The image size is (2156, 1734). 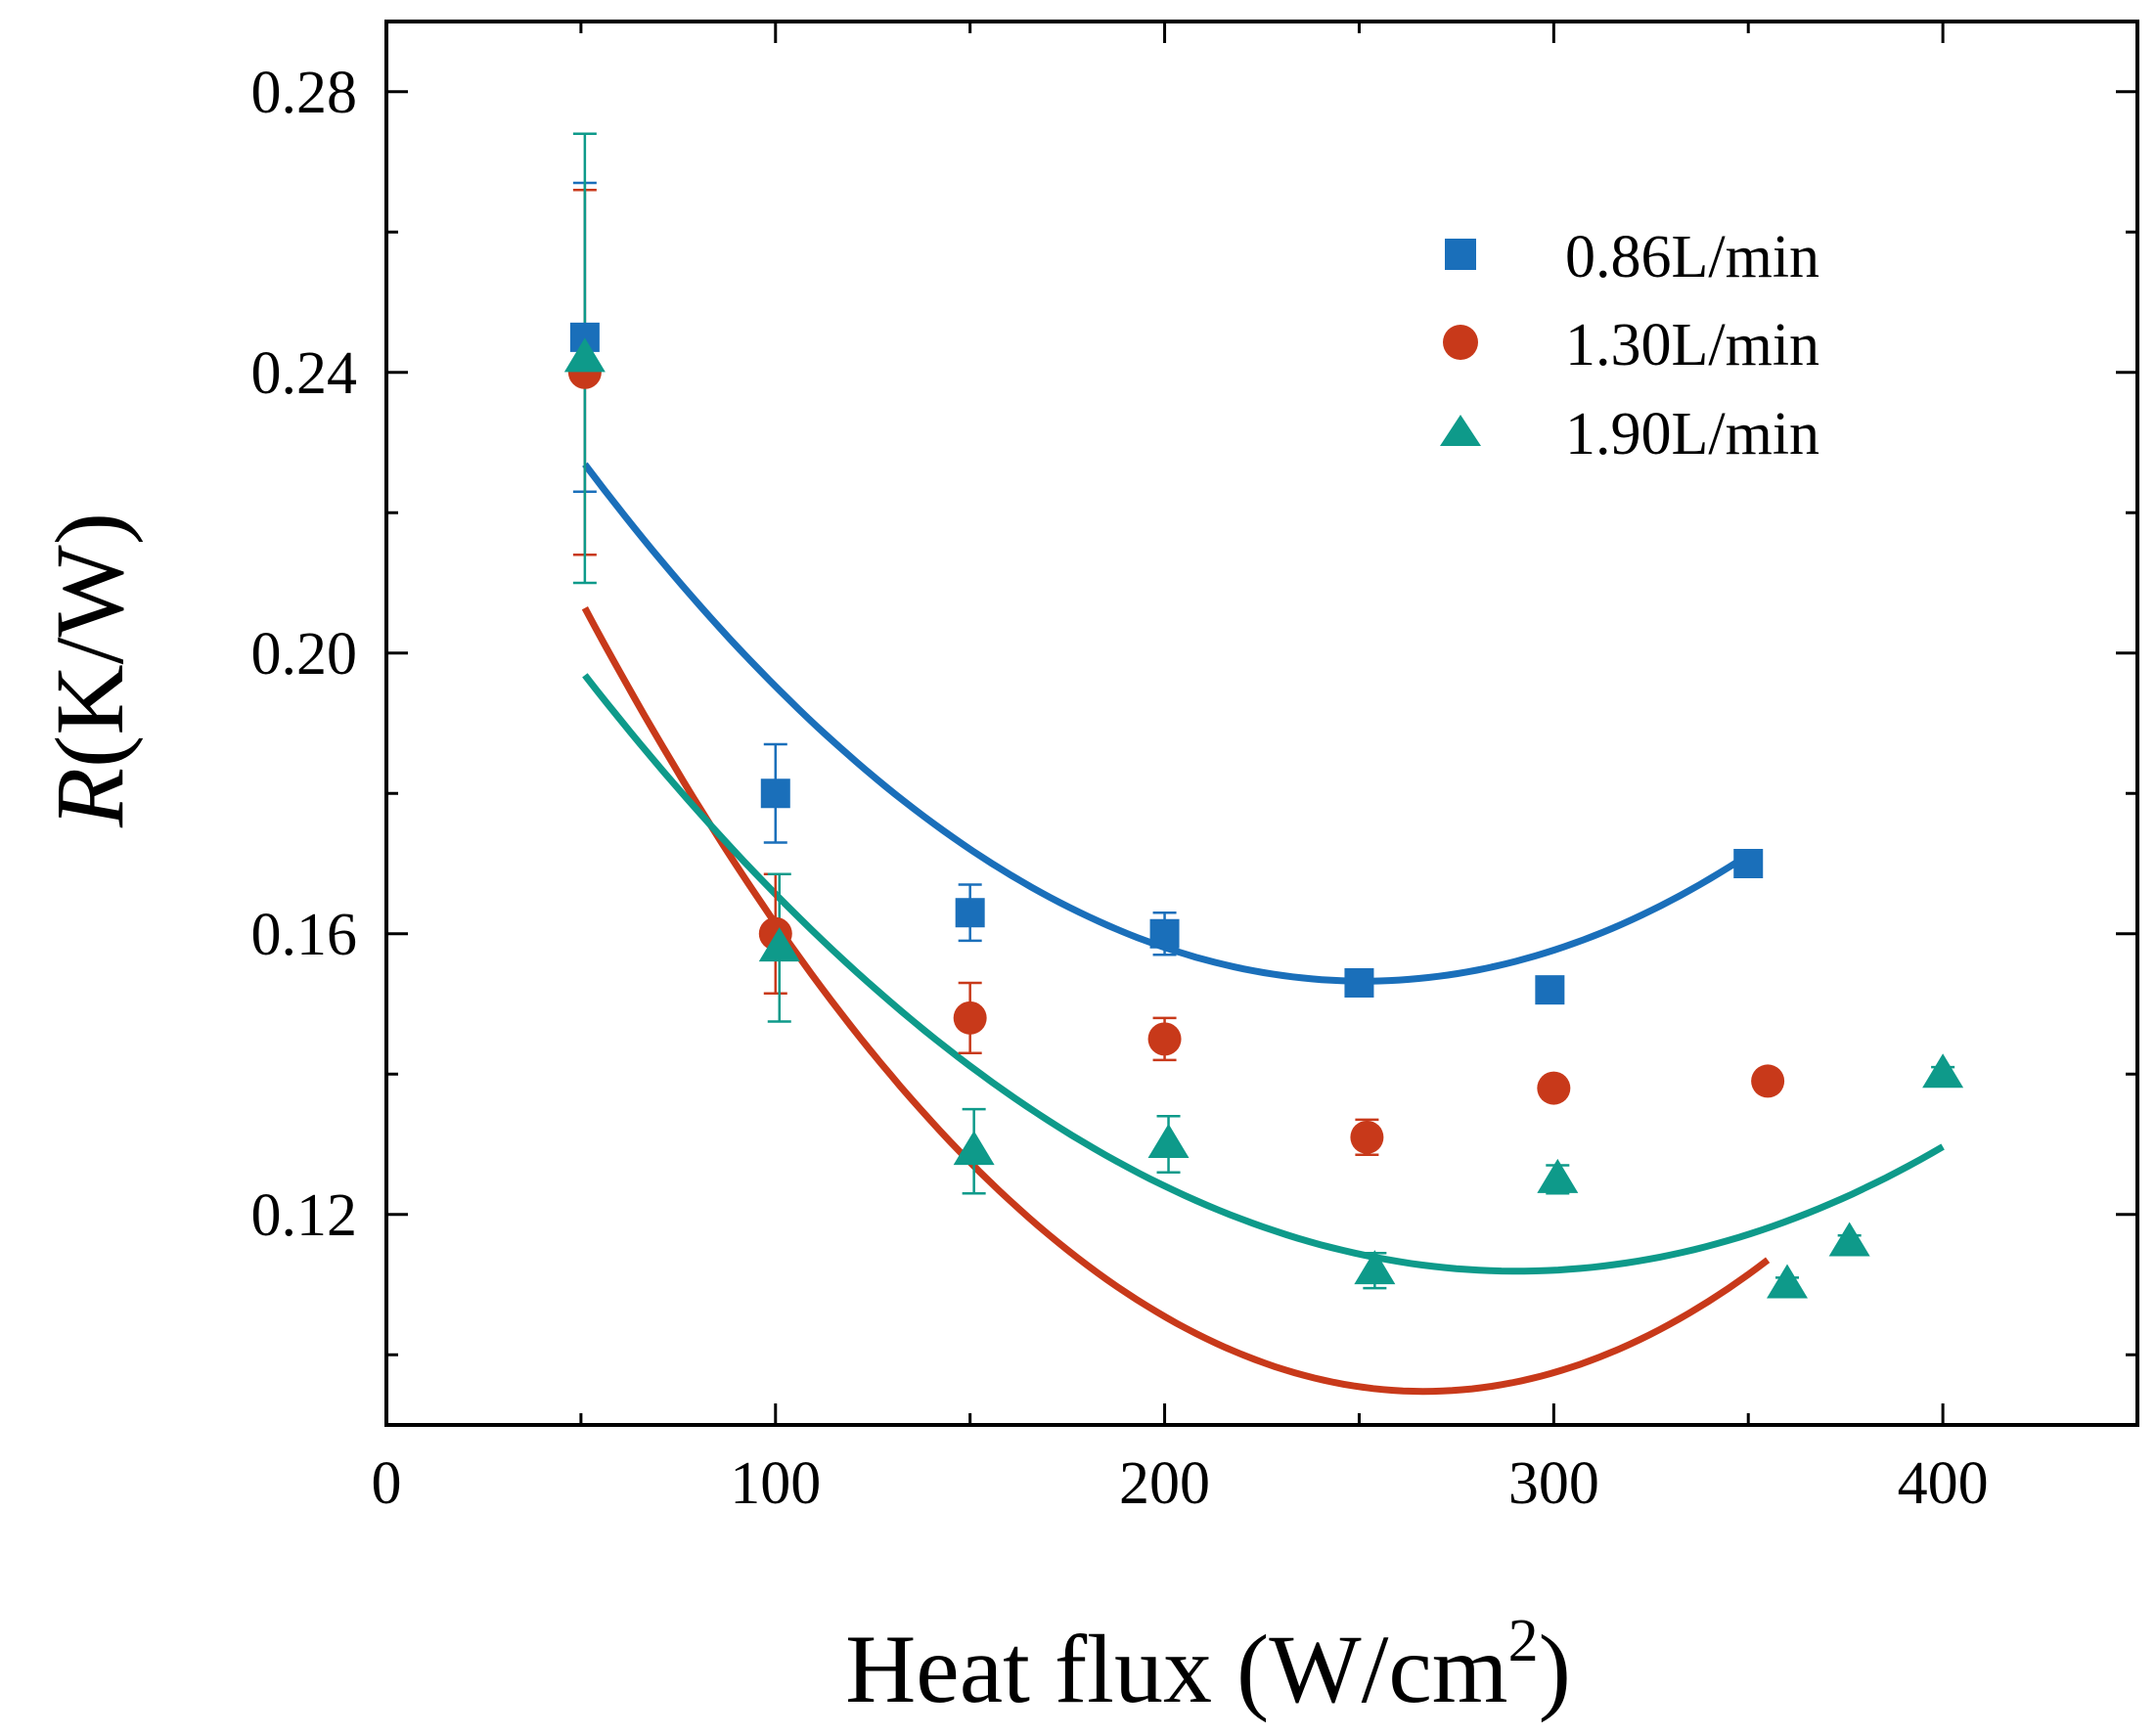 I want to click on x-axis-title: Heat flux (W/cm2), so click(x=1208, y=1665).